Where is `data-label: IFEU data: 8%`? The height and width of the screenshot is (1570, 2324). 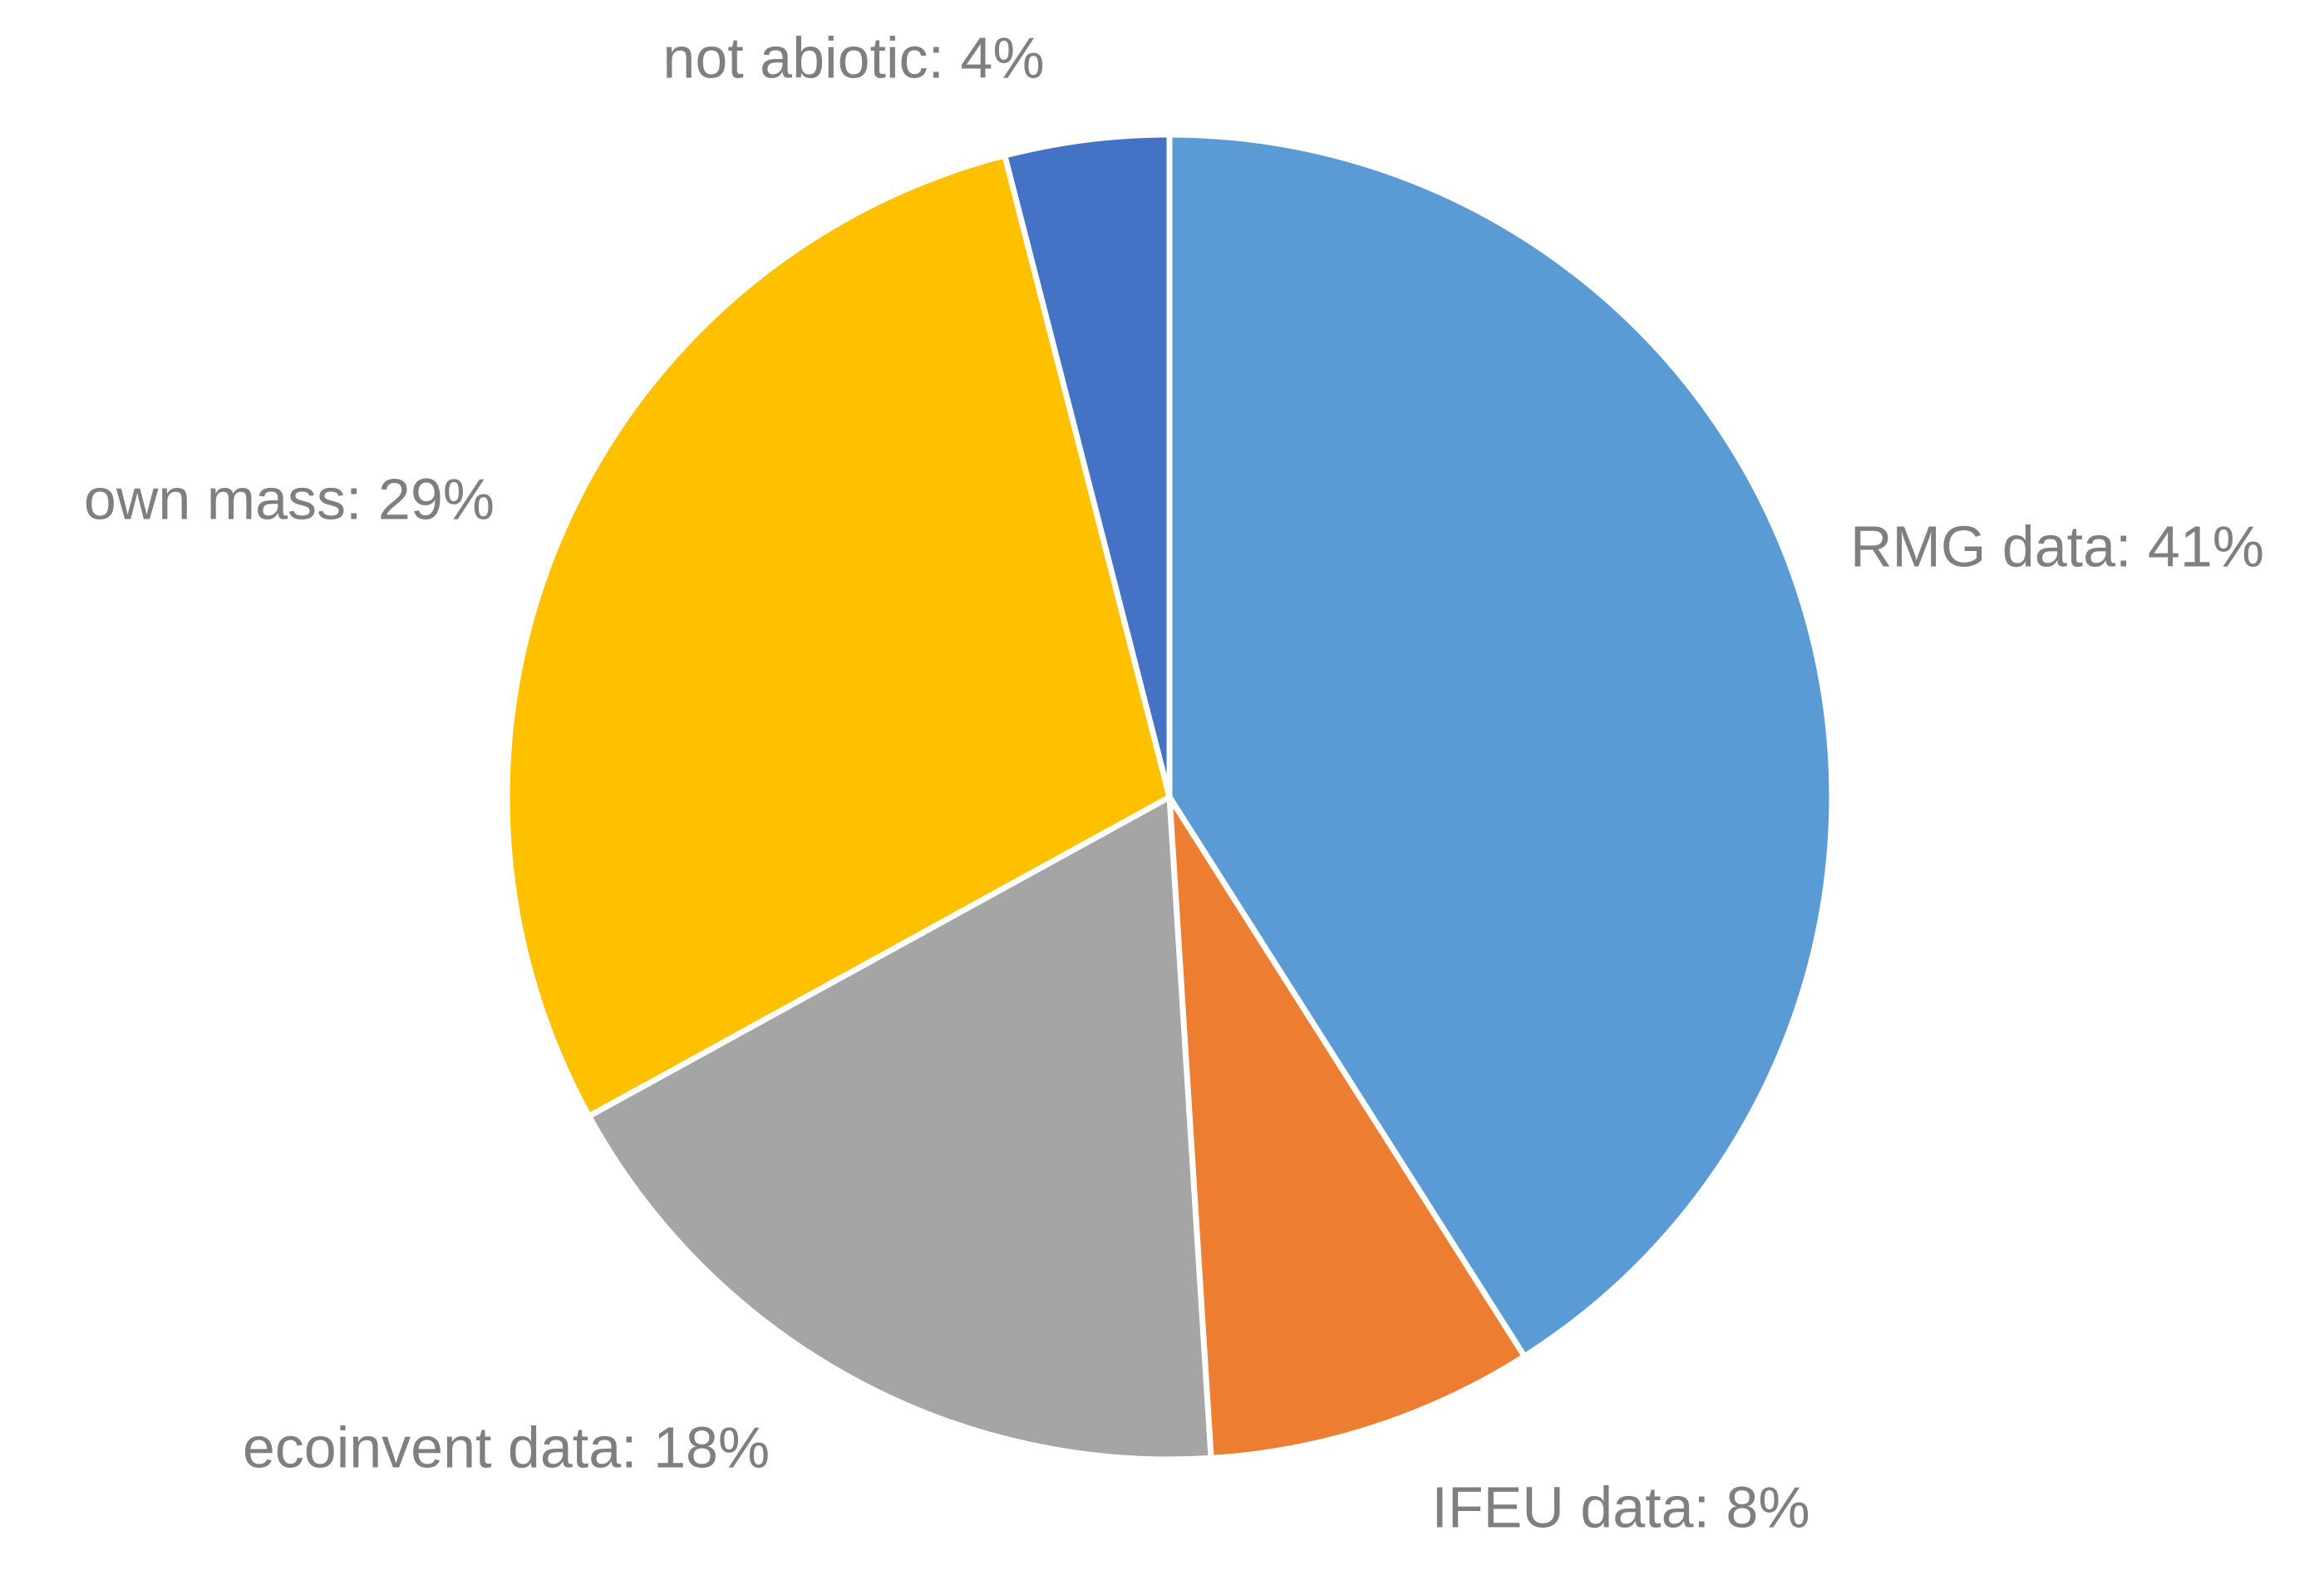
data-label: IFEU data: 8% is located at coordinates (1620, 1506).